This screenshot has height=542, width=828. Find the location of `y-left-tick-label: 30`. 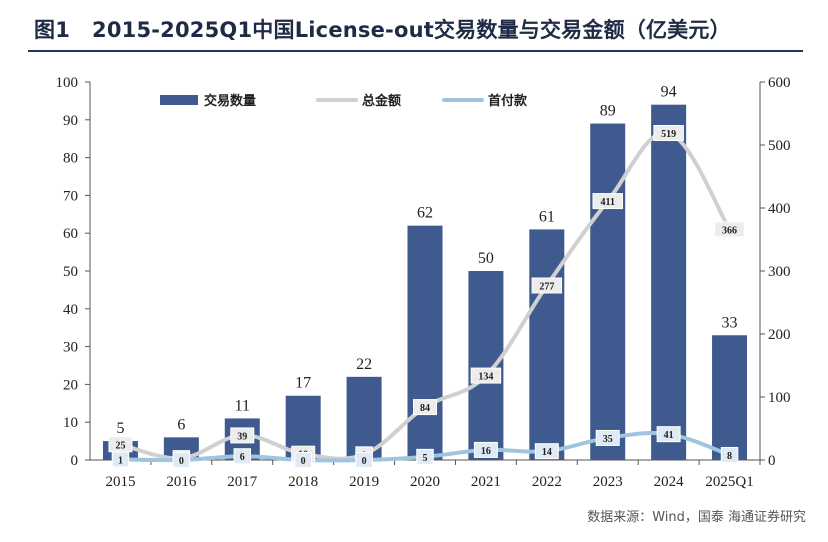

y-left-tick-label: 30 is located at coordinates (70, 348).